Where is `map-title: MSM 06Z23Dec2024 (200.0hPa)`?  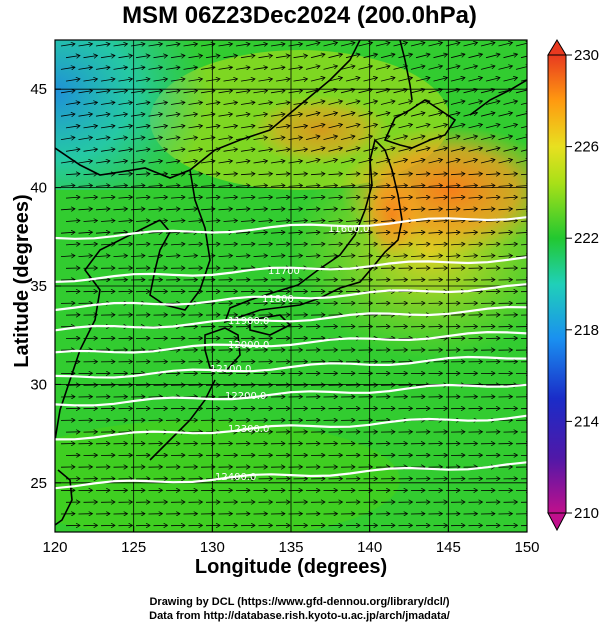 map-title: MSM 06Z23Dec2024 (200.0hPa) is located at coordinates (299, 15).